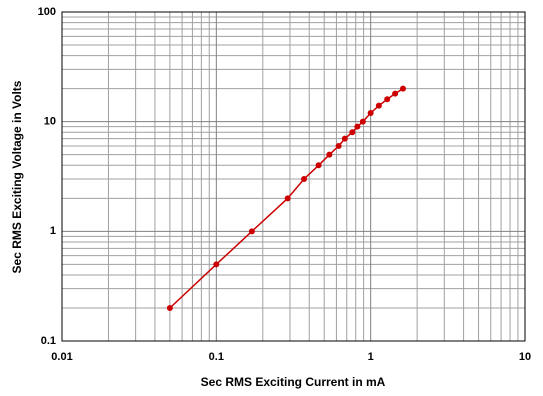 Image resolution: width=543 pixels, height=396 pixels. I want to click on y-tick-label: 1, so click(53, 231).